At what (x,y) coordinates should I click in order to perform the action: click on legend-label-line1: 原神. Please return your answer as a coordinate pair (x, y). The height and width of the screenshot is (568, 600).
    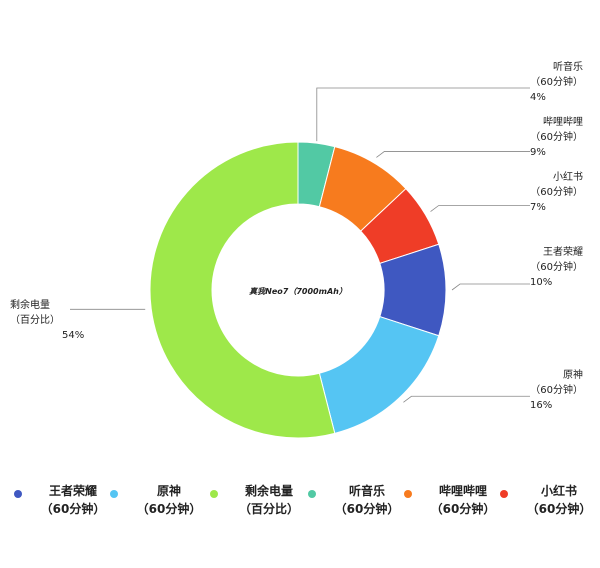
    Looking at the image, I should click on (168, 491).